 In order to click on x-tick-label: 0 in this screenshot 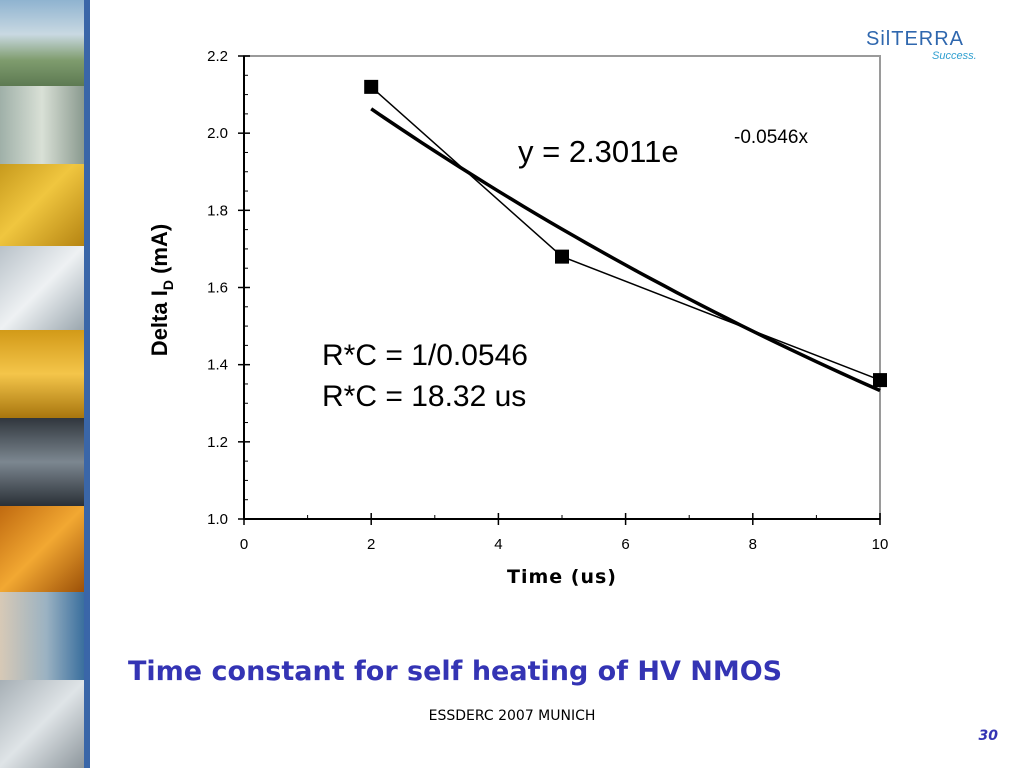, I will do `click(244, 544)`.